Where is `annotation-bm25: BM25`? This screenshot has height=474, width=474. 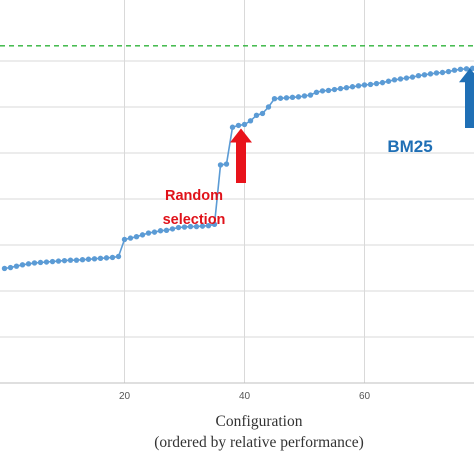
annotation-bm25: BM25 is located at coordinates (409, 146).